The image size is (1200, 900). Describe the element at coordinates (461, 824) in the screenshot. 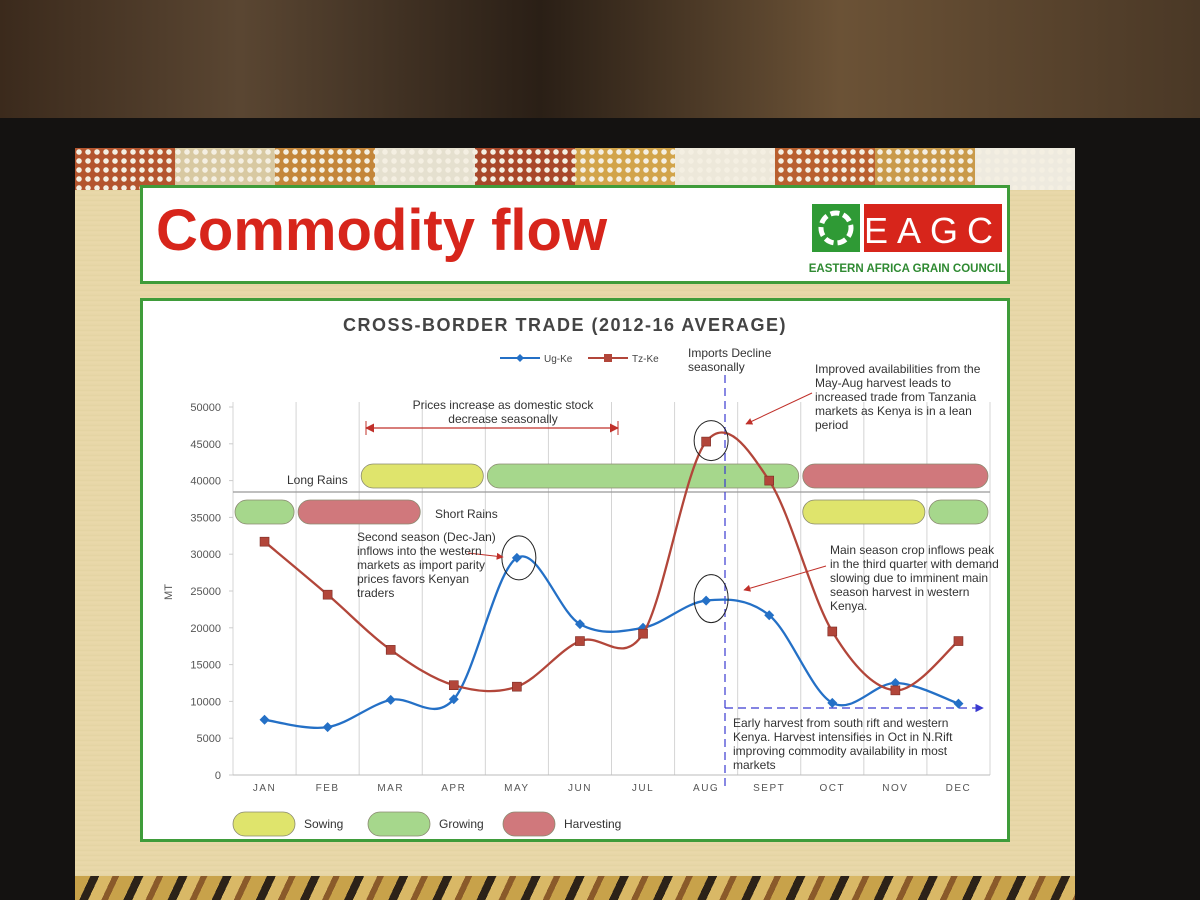

I see `phase-label: Growing` at that location.